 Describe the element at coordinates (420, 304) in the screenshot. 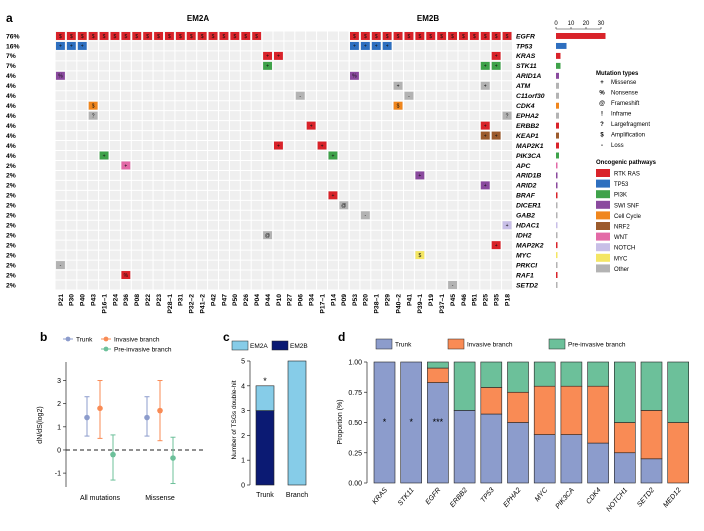

I see `sample-label-p39-1: P39–1` at that location.